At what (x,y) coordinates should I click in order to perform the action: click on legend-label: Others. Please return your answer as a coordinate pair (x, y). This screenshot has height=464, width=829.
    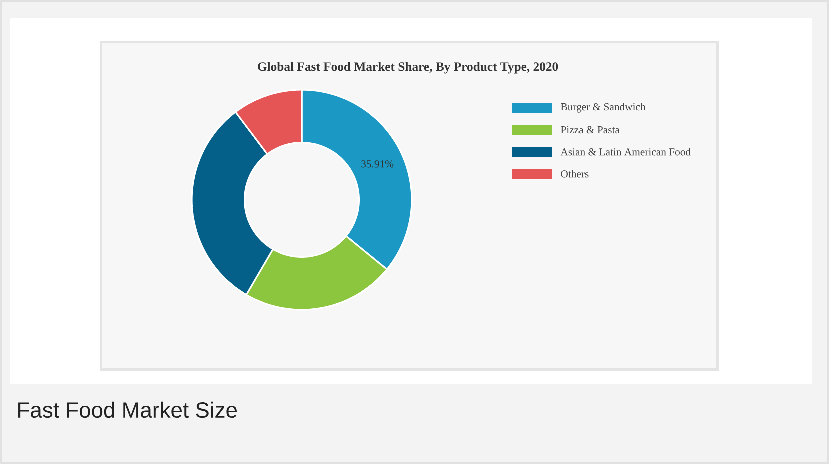
    Looking at the image, I should click on (575, 174).